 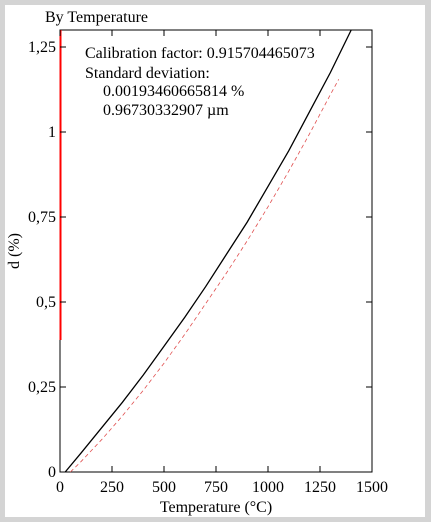 What do you see at coordinates (164, 487) in the screenshot?
I see `x-tick-label: 500` at bounding box center [164, 487].